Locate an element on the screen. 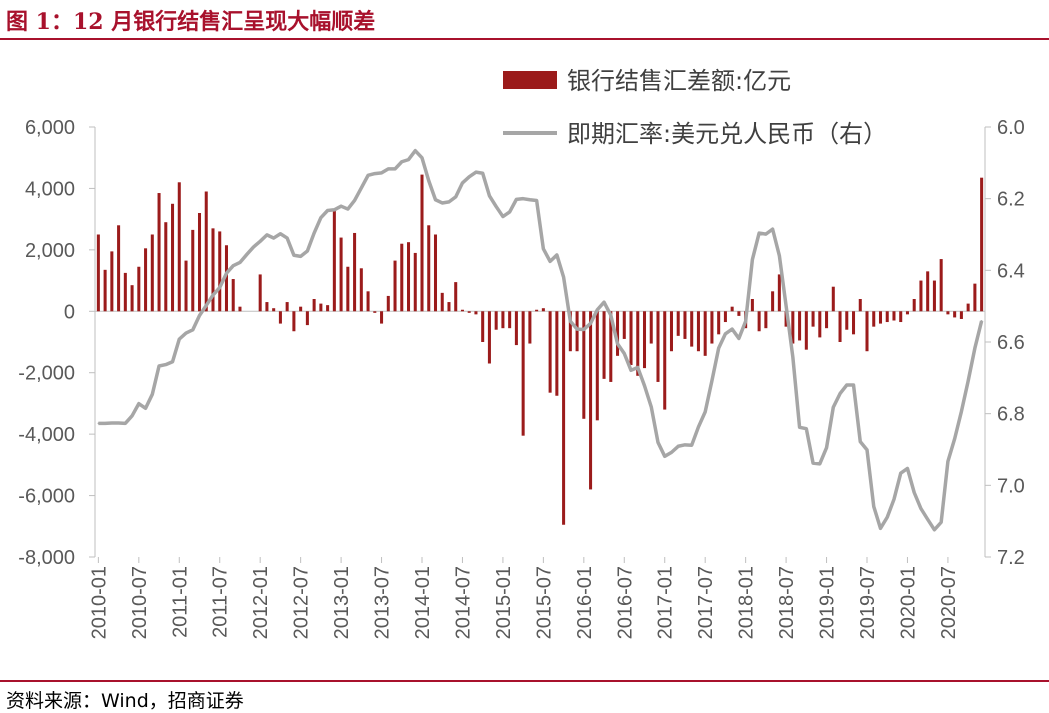 The height and width of the screenshot is (713, 1049). x-tick-label: 2014-07 is located at coordinates (463, 602).